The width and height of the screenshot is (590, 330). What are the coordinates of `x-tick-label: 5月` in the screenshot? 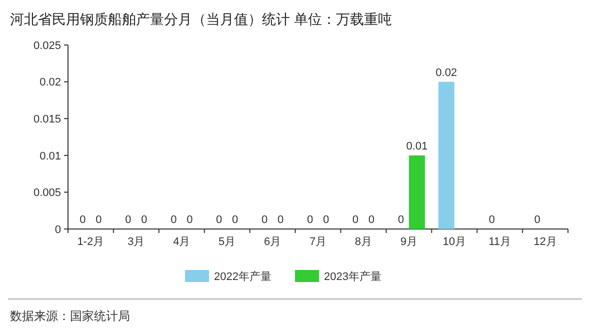 It's located at (227, 242).